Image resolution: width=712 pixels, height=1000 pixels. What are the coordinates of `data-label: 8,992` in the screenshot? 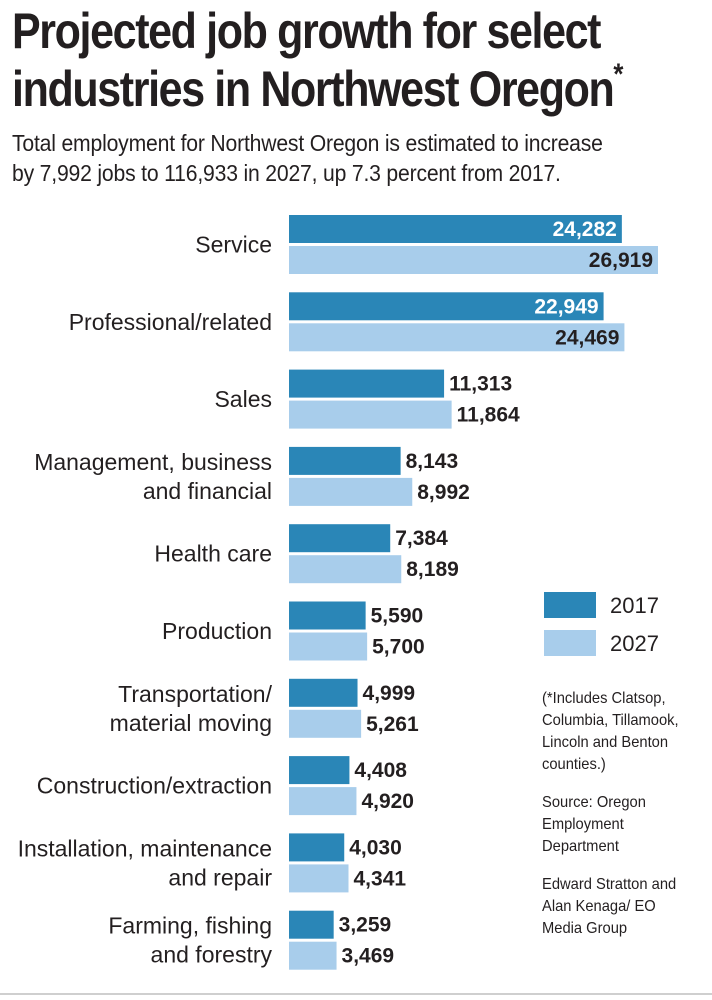 It's located at (443, 492).